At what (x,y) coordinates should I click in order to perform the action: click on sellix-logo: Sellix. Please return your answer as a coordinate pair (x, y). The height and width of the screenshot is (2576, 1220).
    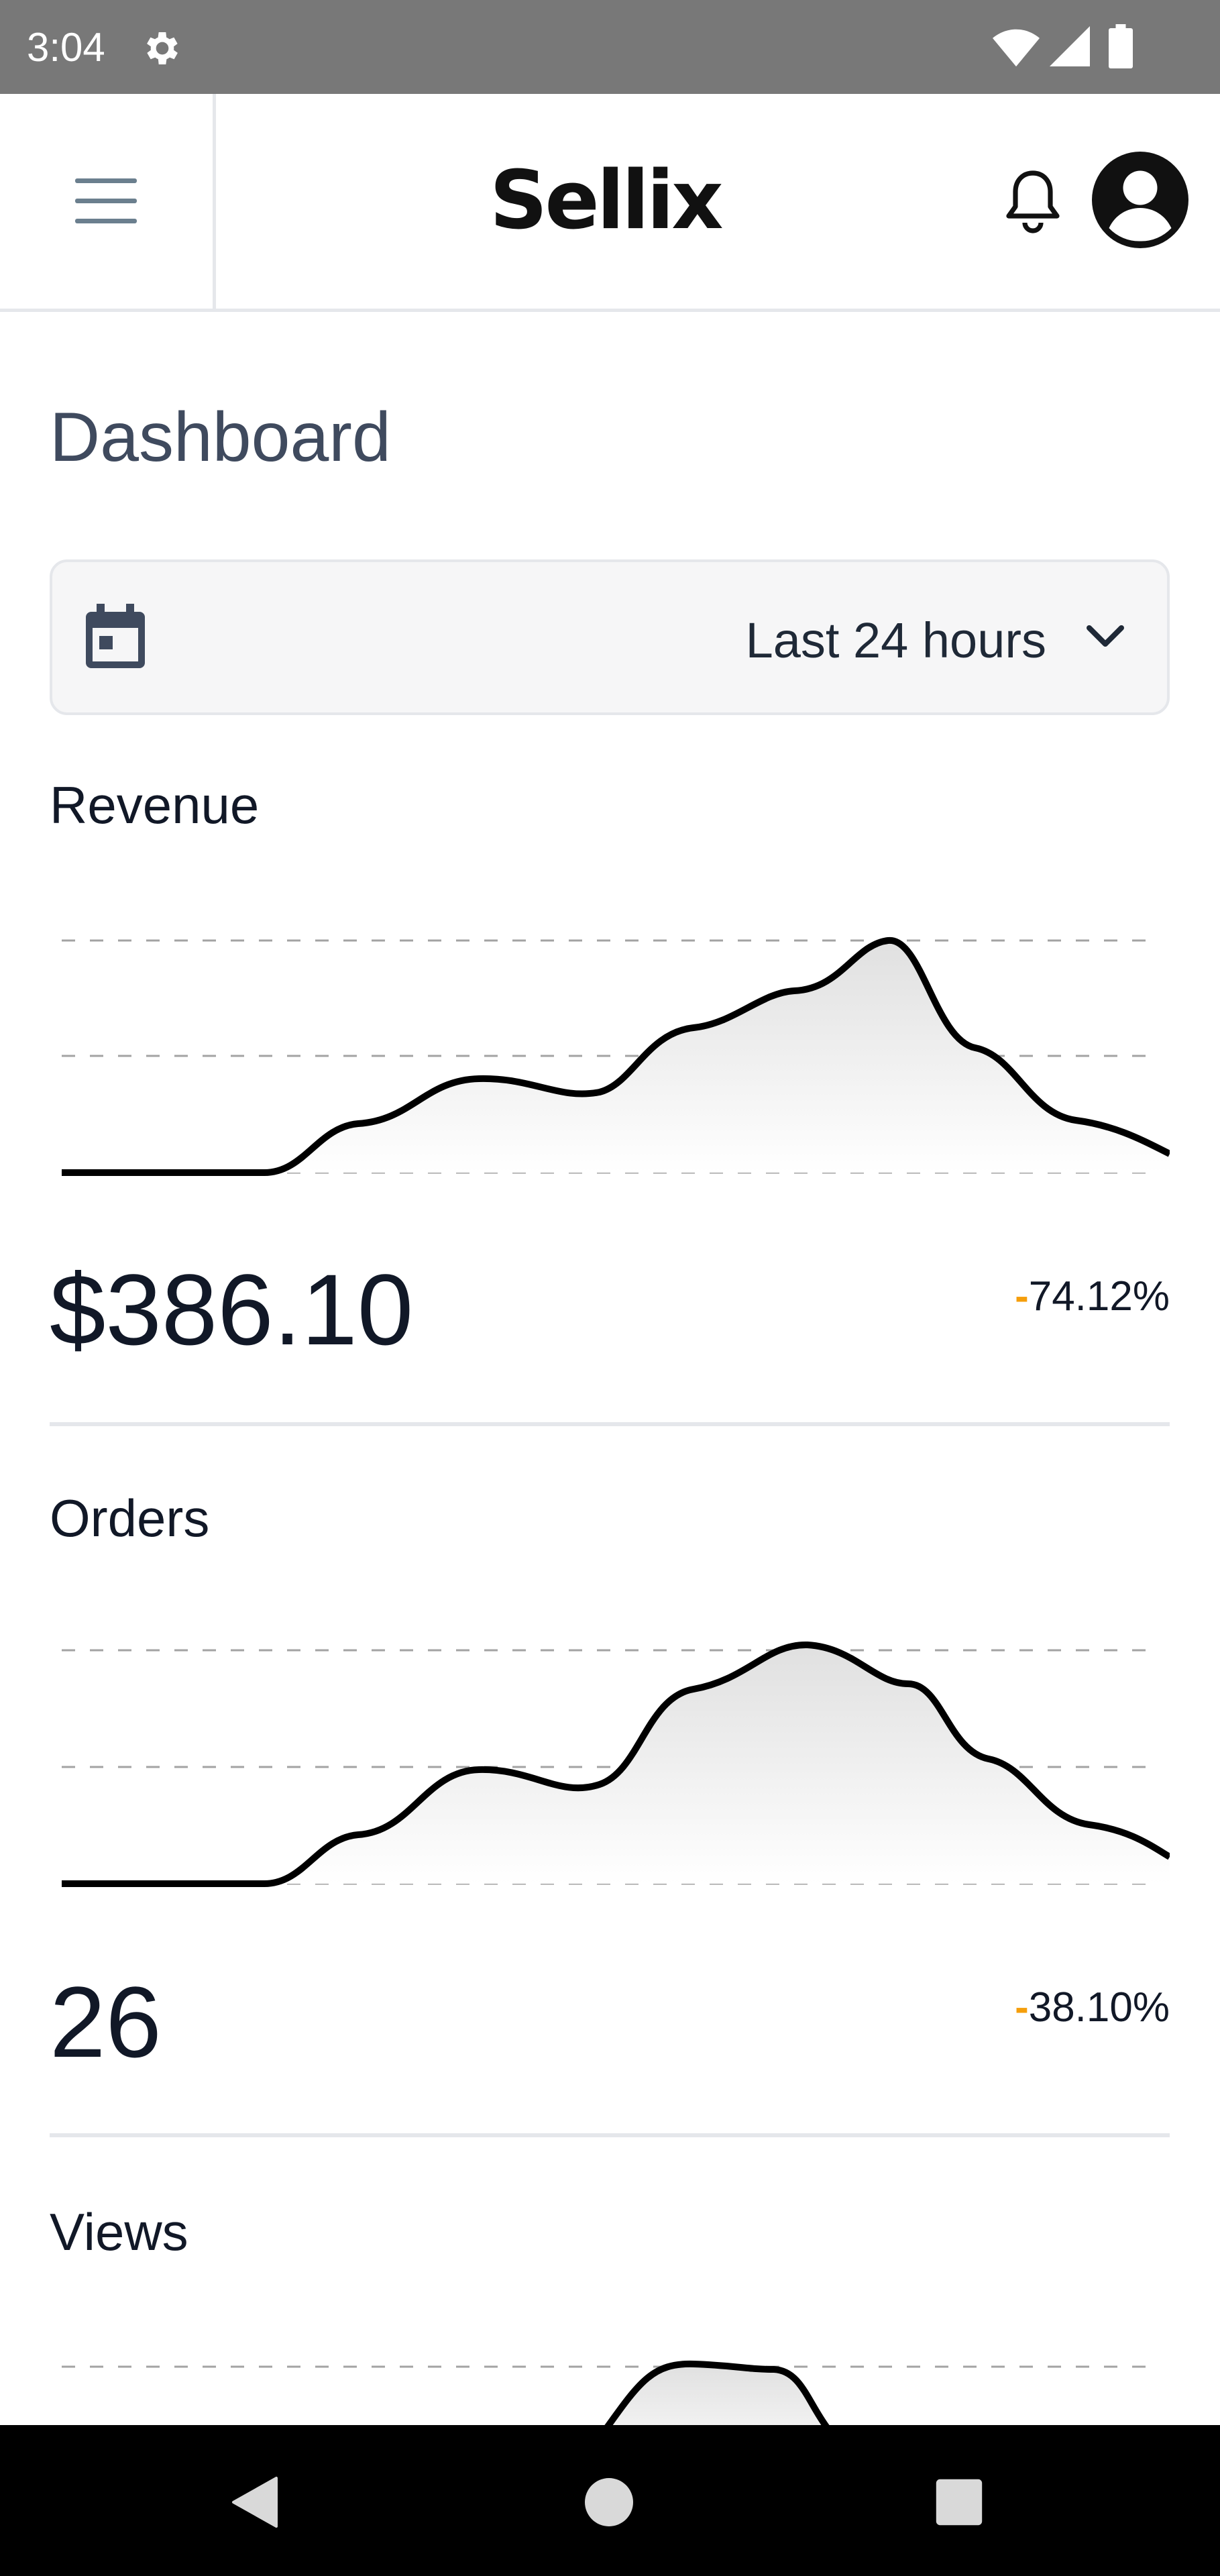
    Looking at the image, I should click on (607, 201).